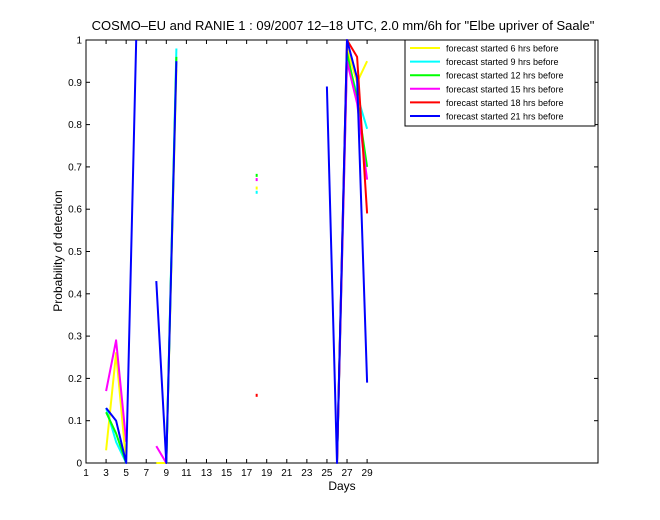 Image resolution: width=660 pixels, height=520 pixels. What do you see at coordinates (505, 103) in the screenshot?
I see `legend-label: forecast started 18 hrs before` at bounding box center [505, 103].